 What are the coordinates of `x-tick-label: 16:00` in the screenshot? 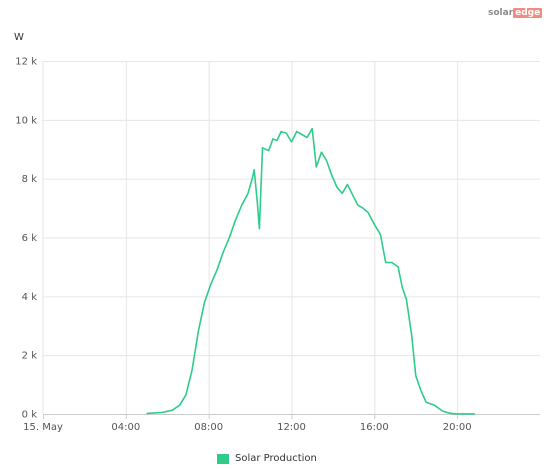 It's located at (374, 427).